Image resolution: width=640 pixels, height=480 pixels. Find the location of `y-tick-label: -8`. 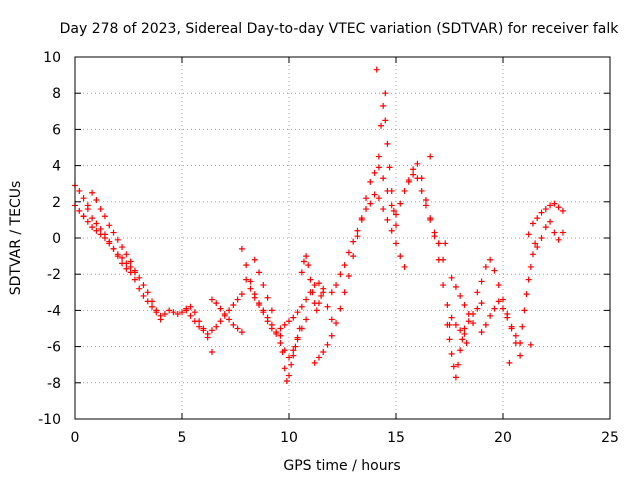

y-tick-label: -8 is located at coordinates (54, 384).